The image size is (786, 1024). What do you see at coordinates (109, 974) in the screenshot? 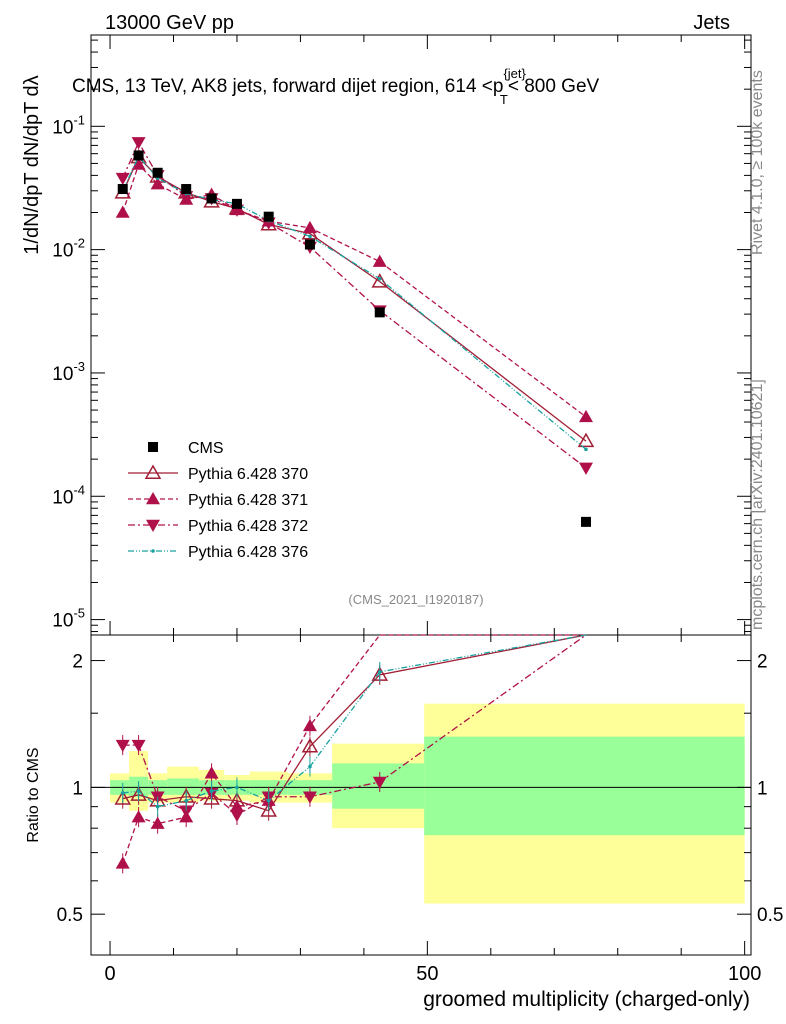
I see `x-tick-label: 0` at bounding box center [109, 974].